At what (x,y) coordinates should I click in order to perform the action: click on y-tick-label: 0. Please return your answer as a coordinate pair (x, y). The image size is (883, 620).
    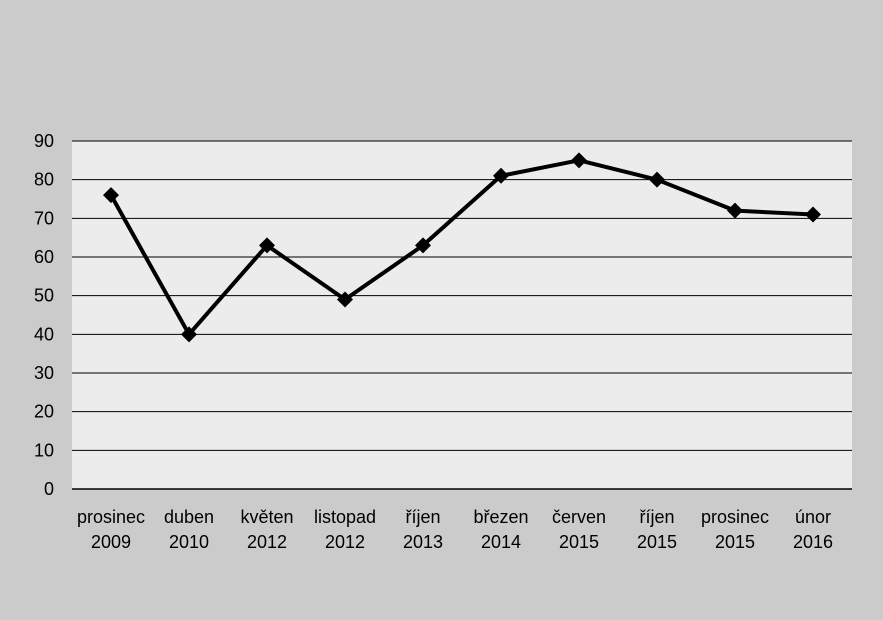
    Looking at the image, I should click on (49, 489).